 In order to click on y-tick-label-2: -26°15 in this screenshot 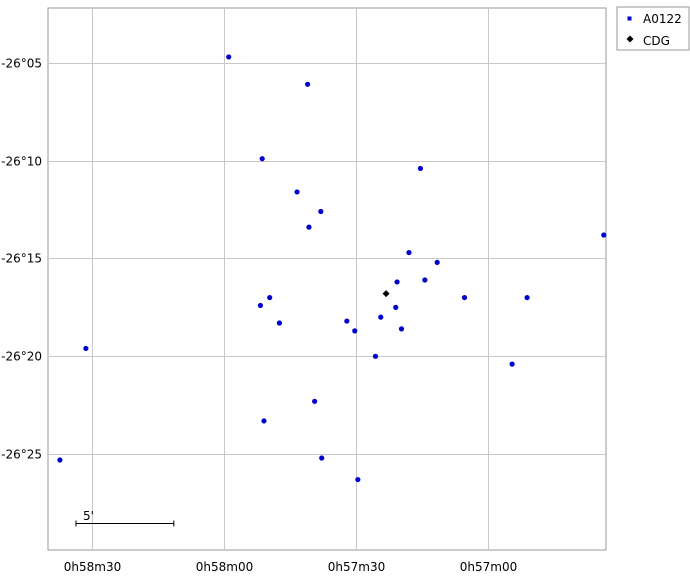, I will do `click(21, 259)`.